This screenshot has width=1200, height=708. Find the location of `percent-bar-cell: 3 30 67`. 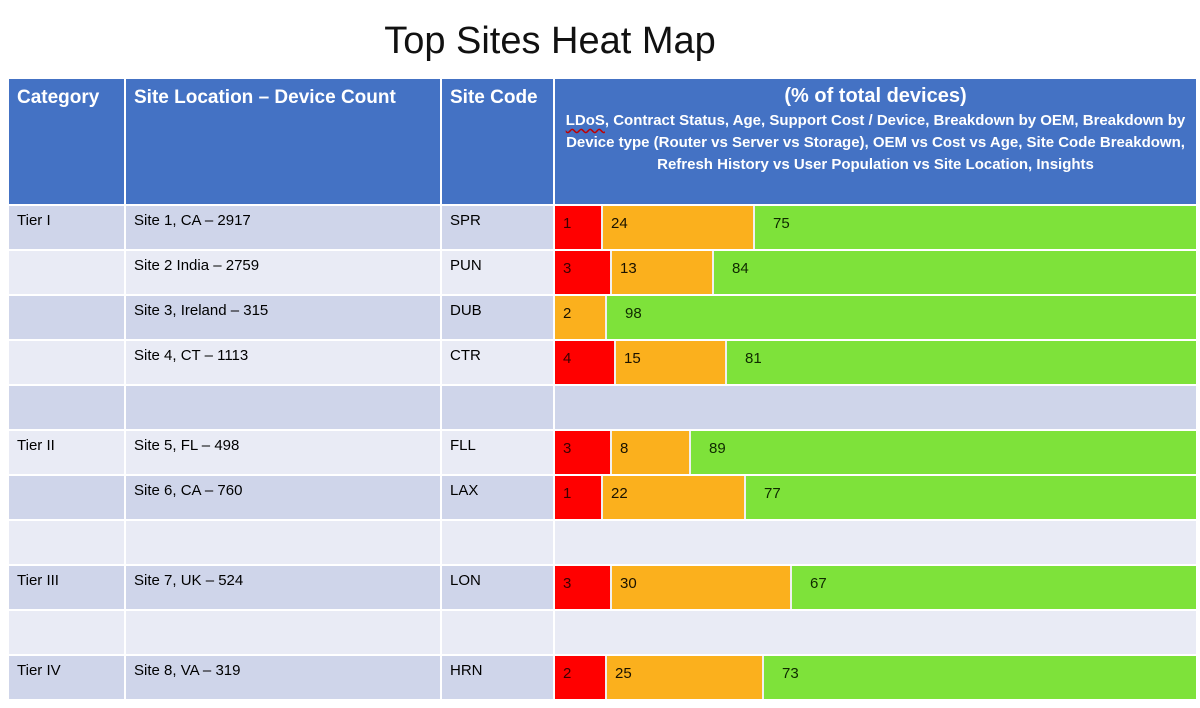

percent-bar-cell: 3 30 67 is located at coordinates (875, 587).